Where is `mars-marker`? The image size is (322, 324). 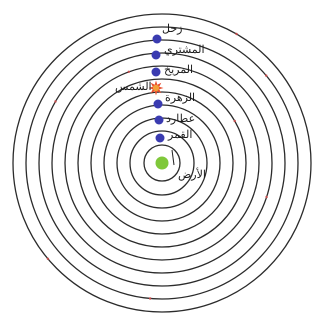 mars-marker is located at coordinates (156, 72).